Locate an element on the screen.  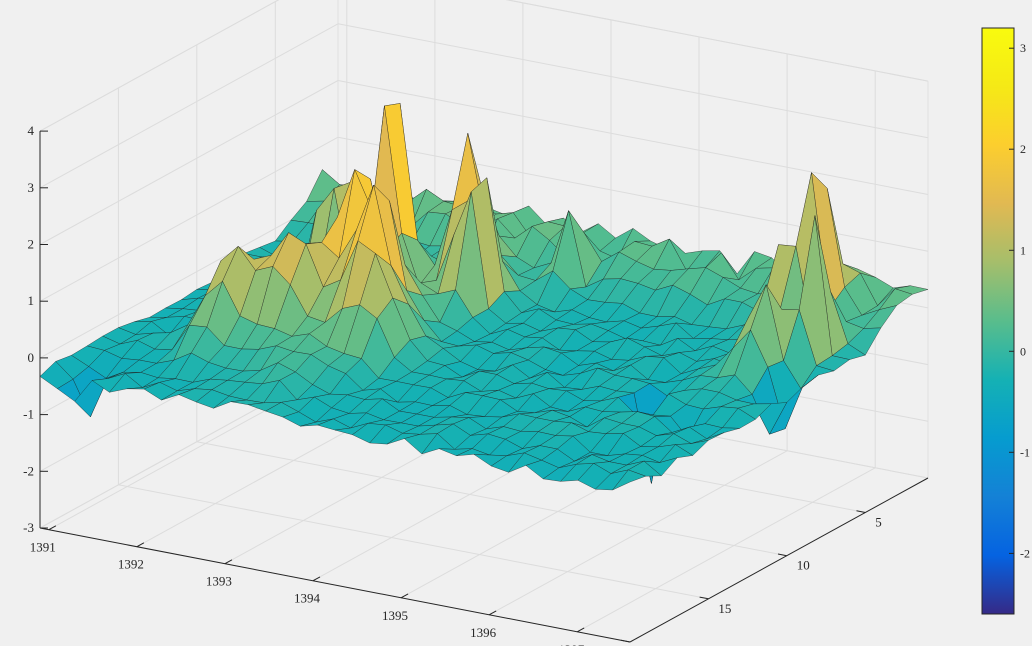
colorbar: 3 2 1 0 -1 -2 is located at coordinates (1005, 321).